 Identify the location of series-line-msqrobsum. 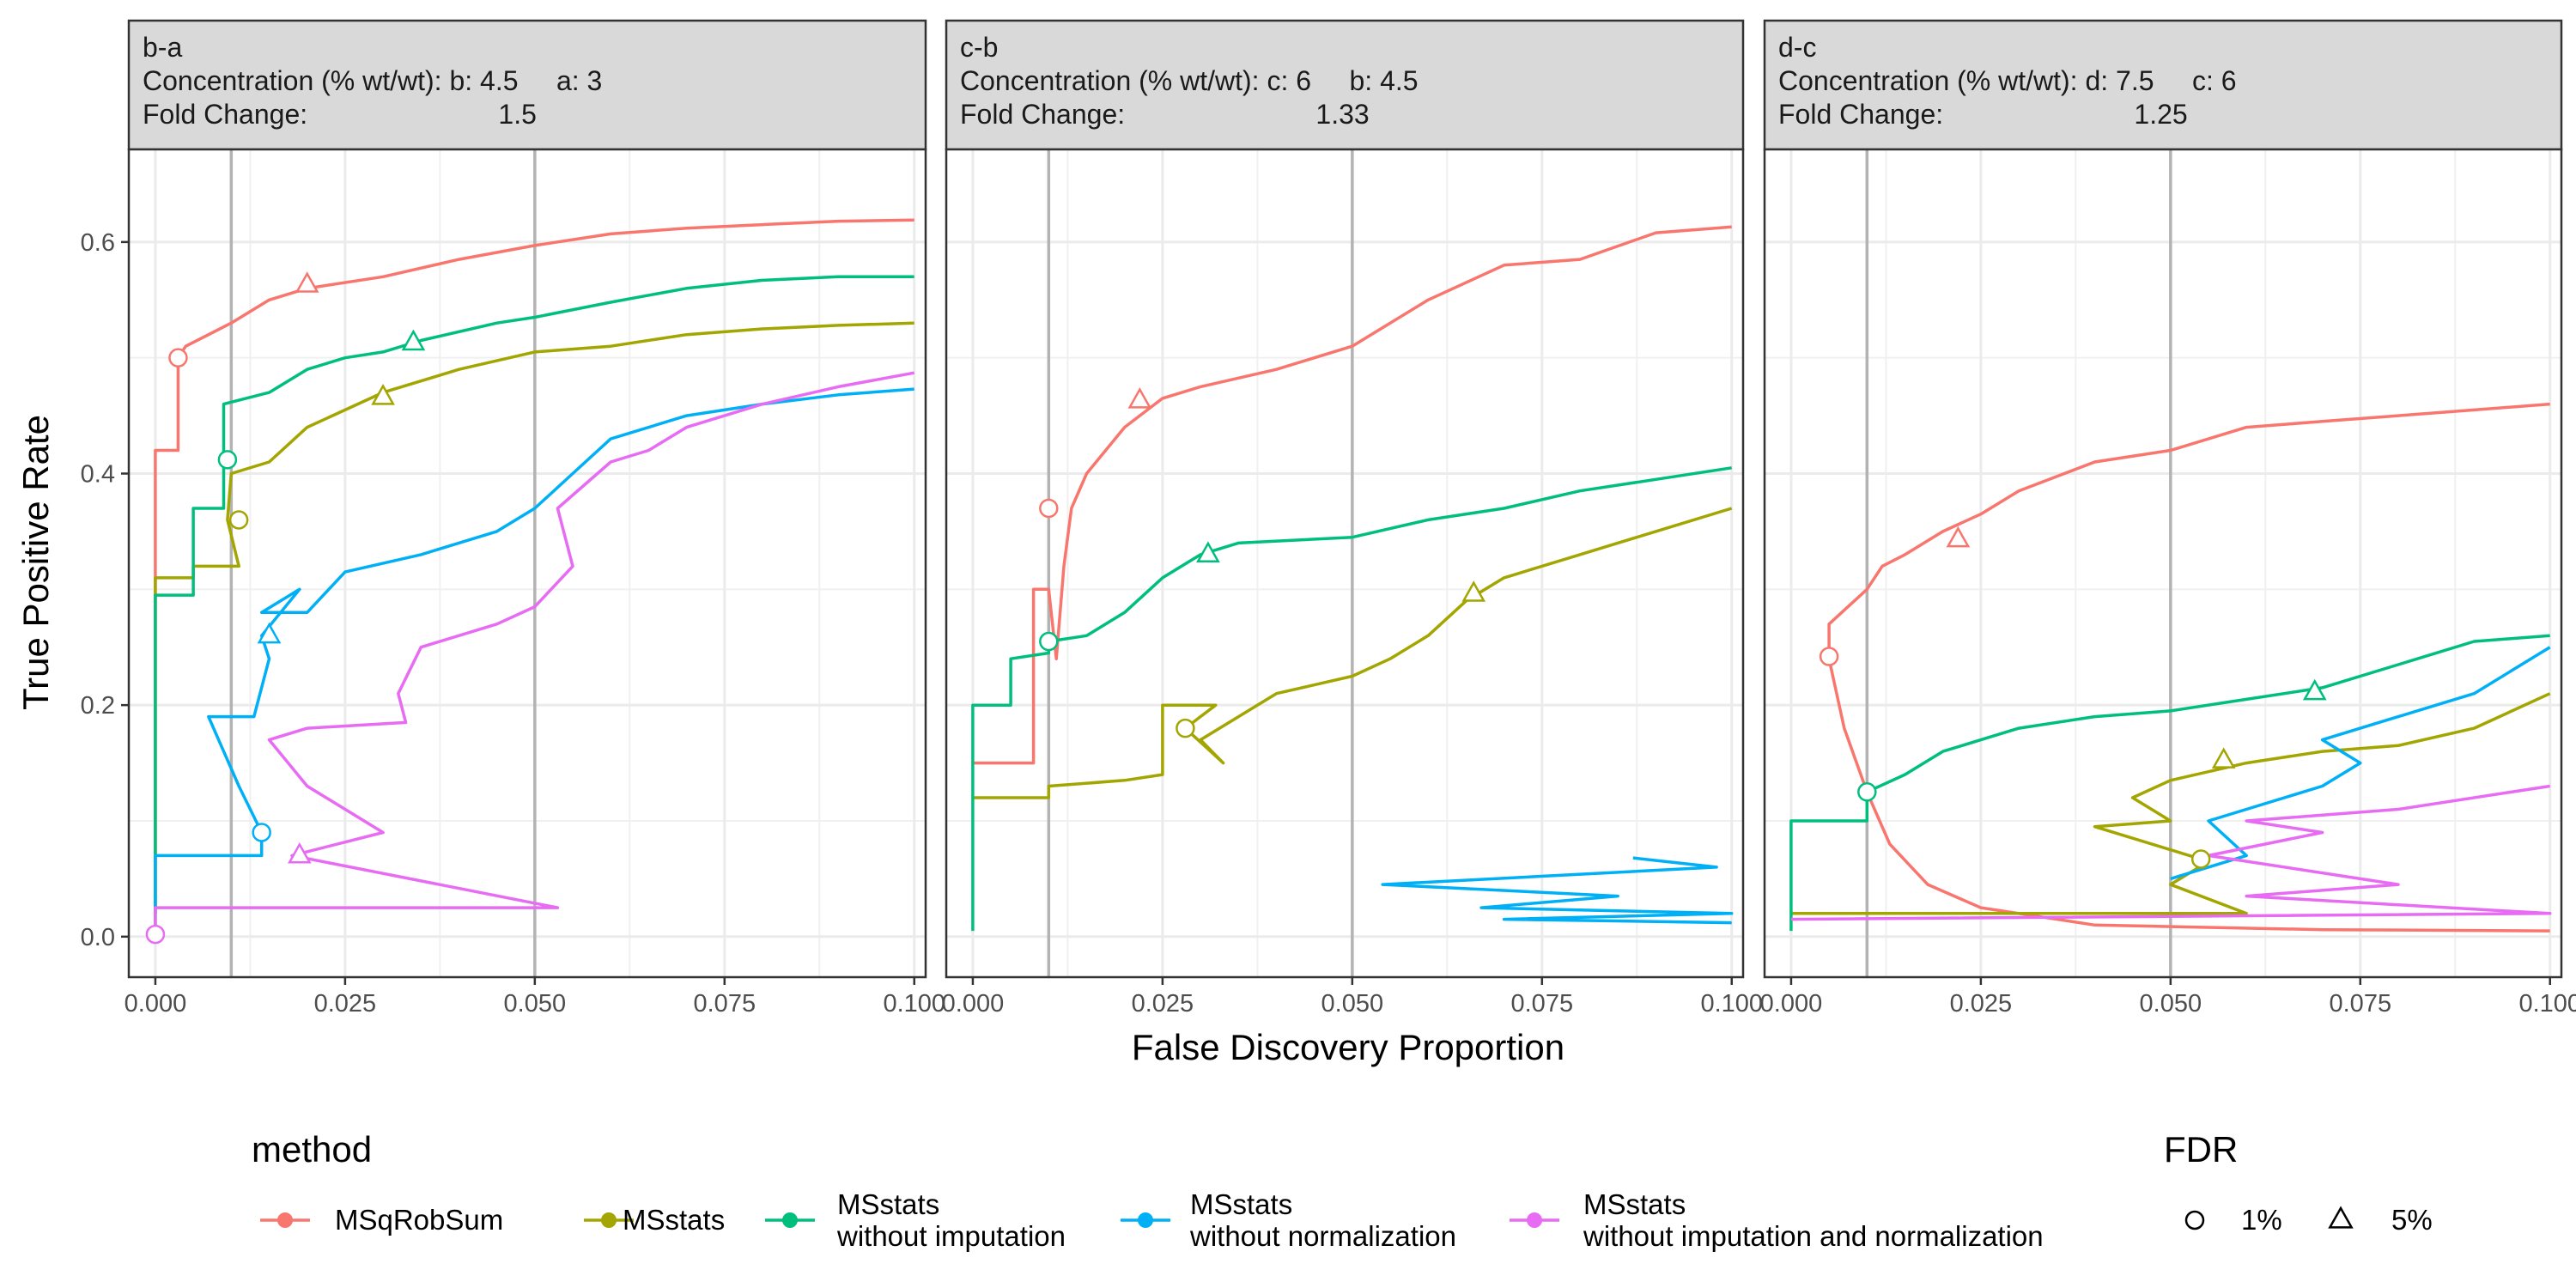
(2188, 667).